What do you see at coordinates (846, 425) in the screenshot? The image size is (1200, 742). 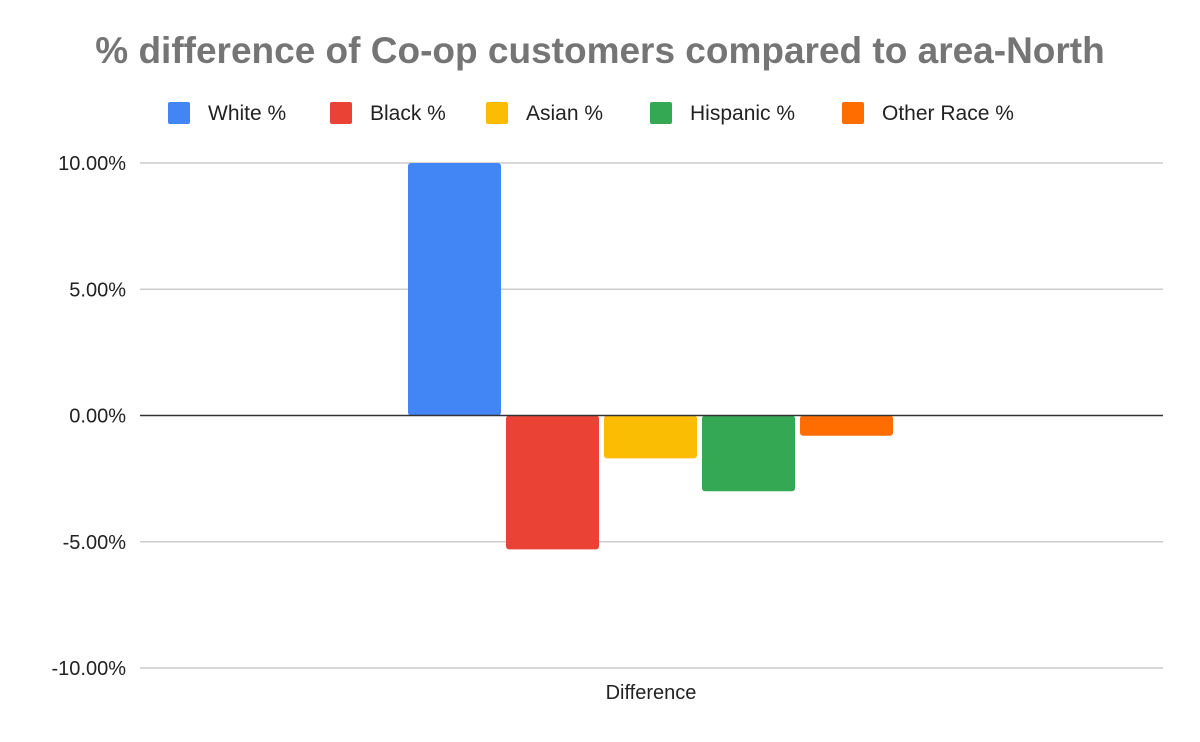 I see `bar-other-race` at bounding box center [846, 425].